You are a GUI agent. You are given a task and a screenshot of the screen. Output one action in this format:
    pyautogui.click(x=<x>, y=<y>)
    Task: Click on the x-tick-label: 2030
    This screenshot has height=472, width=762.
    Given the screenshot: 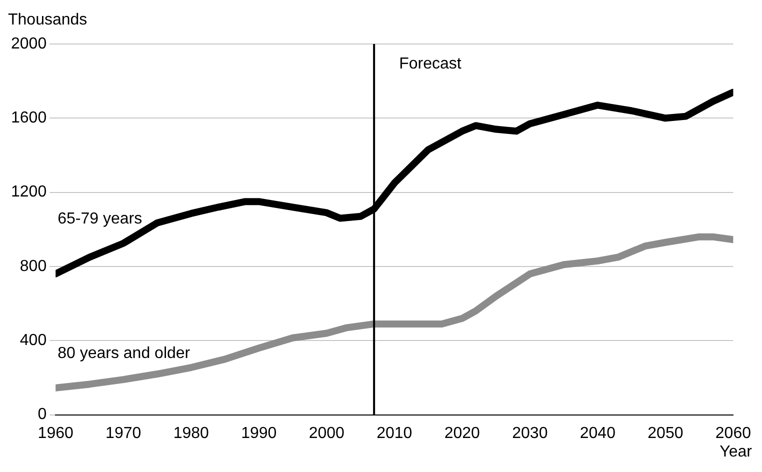 What is the action you would take?
    pyautogui.click(x=530, y=433)
    